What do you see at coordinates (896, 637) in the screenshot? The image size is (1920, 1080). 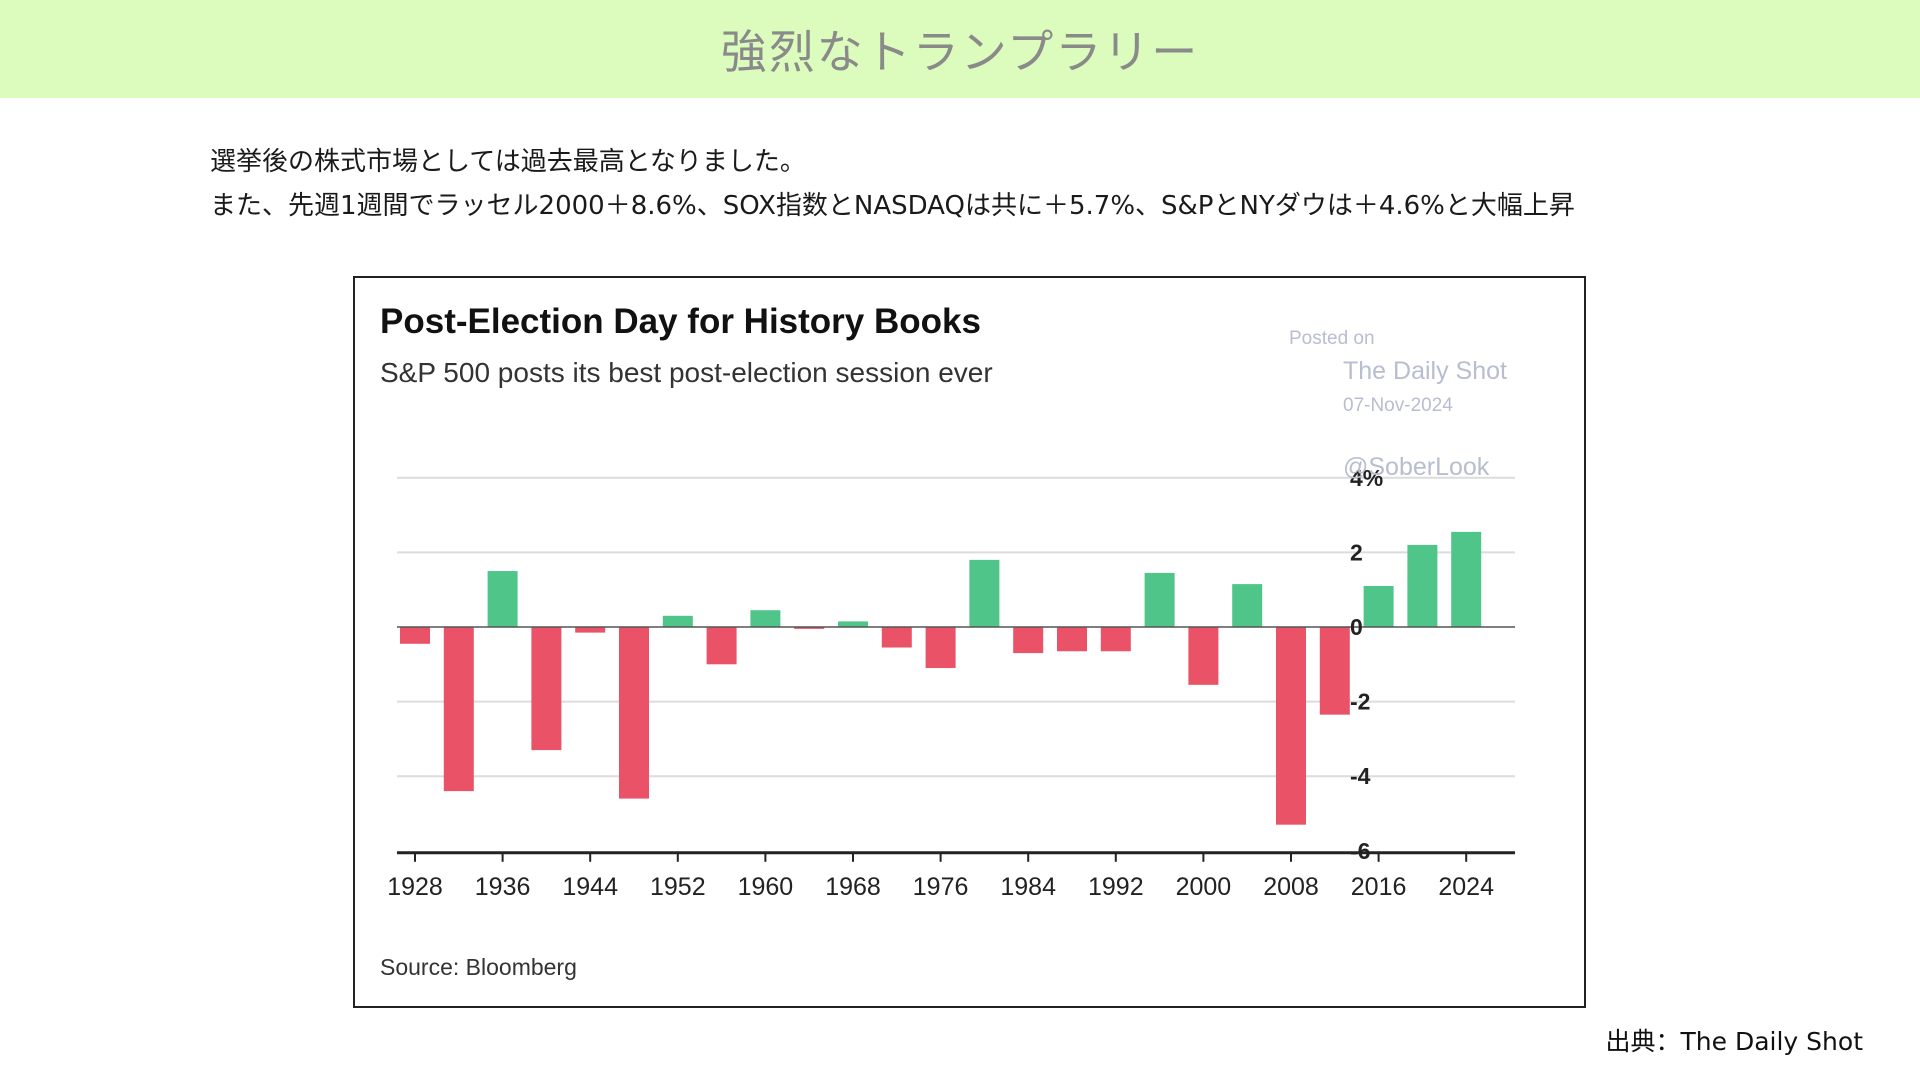 I see `bar-1972` at bounding box center [896, 637].